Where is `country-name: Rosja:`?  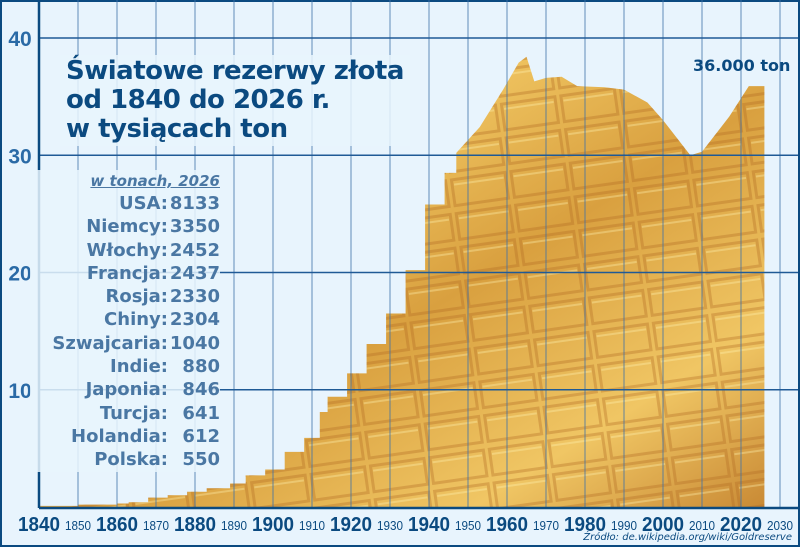 country-name: Rosja: is located at coordinates (136, 297).